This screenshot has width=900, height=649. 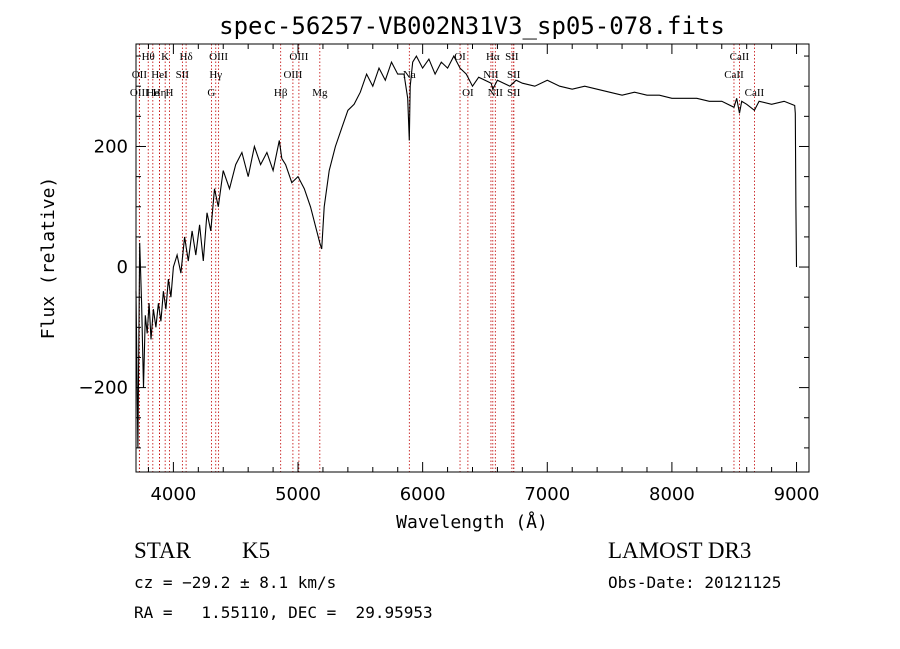 What do you see at coordinates (514, 75) in the screenshot?
I see `line-label-24: SII` at bounding box center [514, 75].